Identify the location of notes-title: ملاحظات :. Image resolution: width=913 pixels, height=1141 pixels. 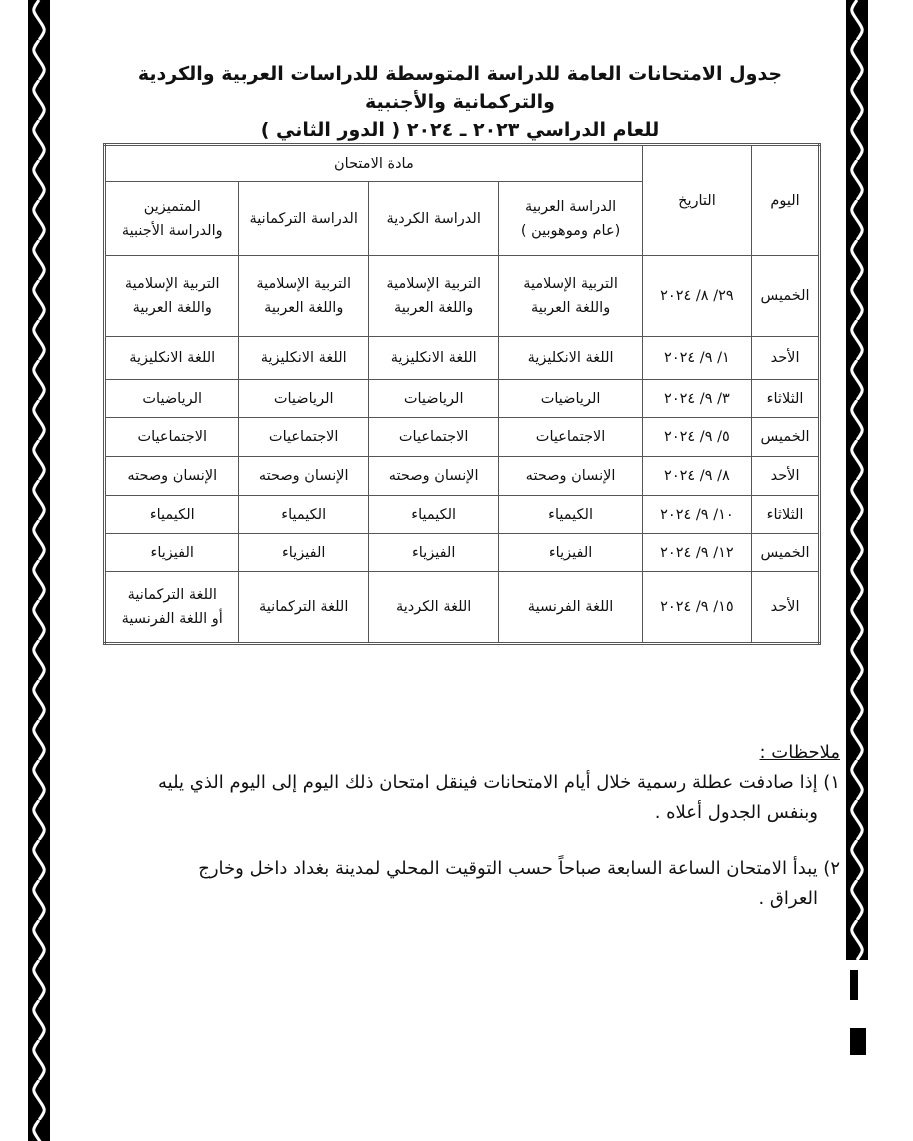
(800, 752).